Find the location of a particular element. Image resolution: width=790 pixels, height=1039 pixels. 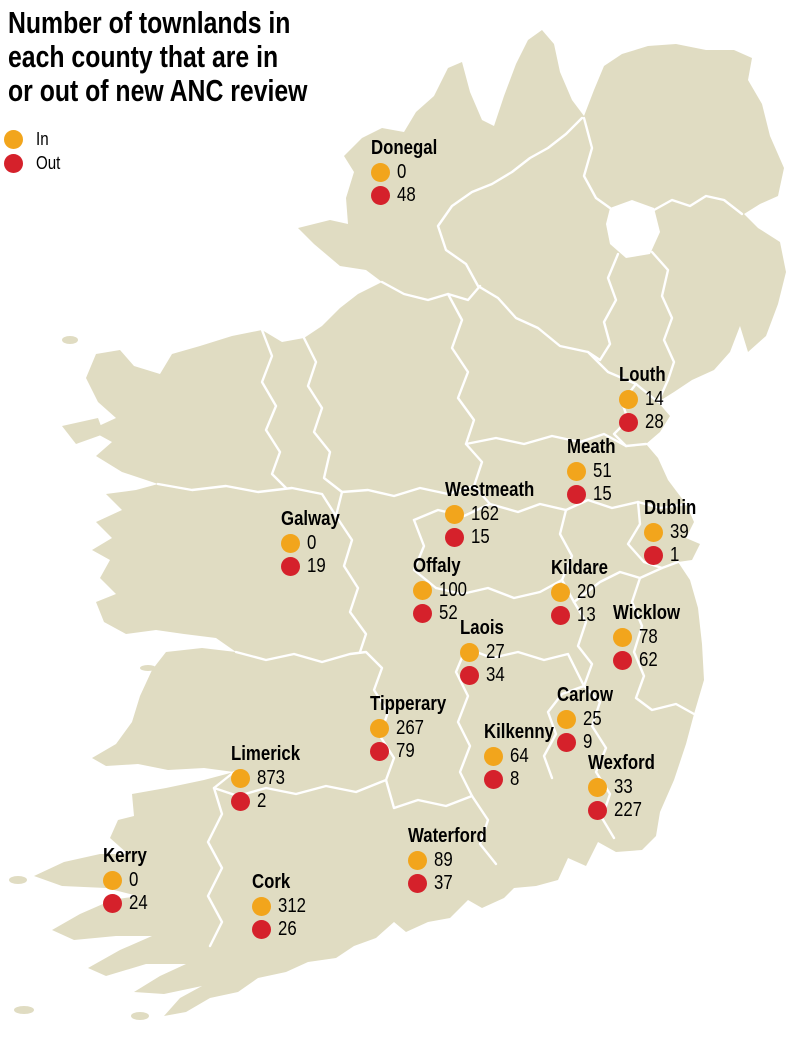

county-out-row: 26 is located at coordinates (281, 929).